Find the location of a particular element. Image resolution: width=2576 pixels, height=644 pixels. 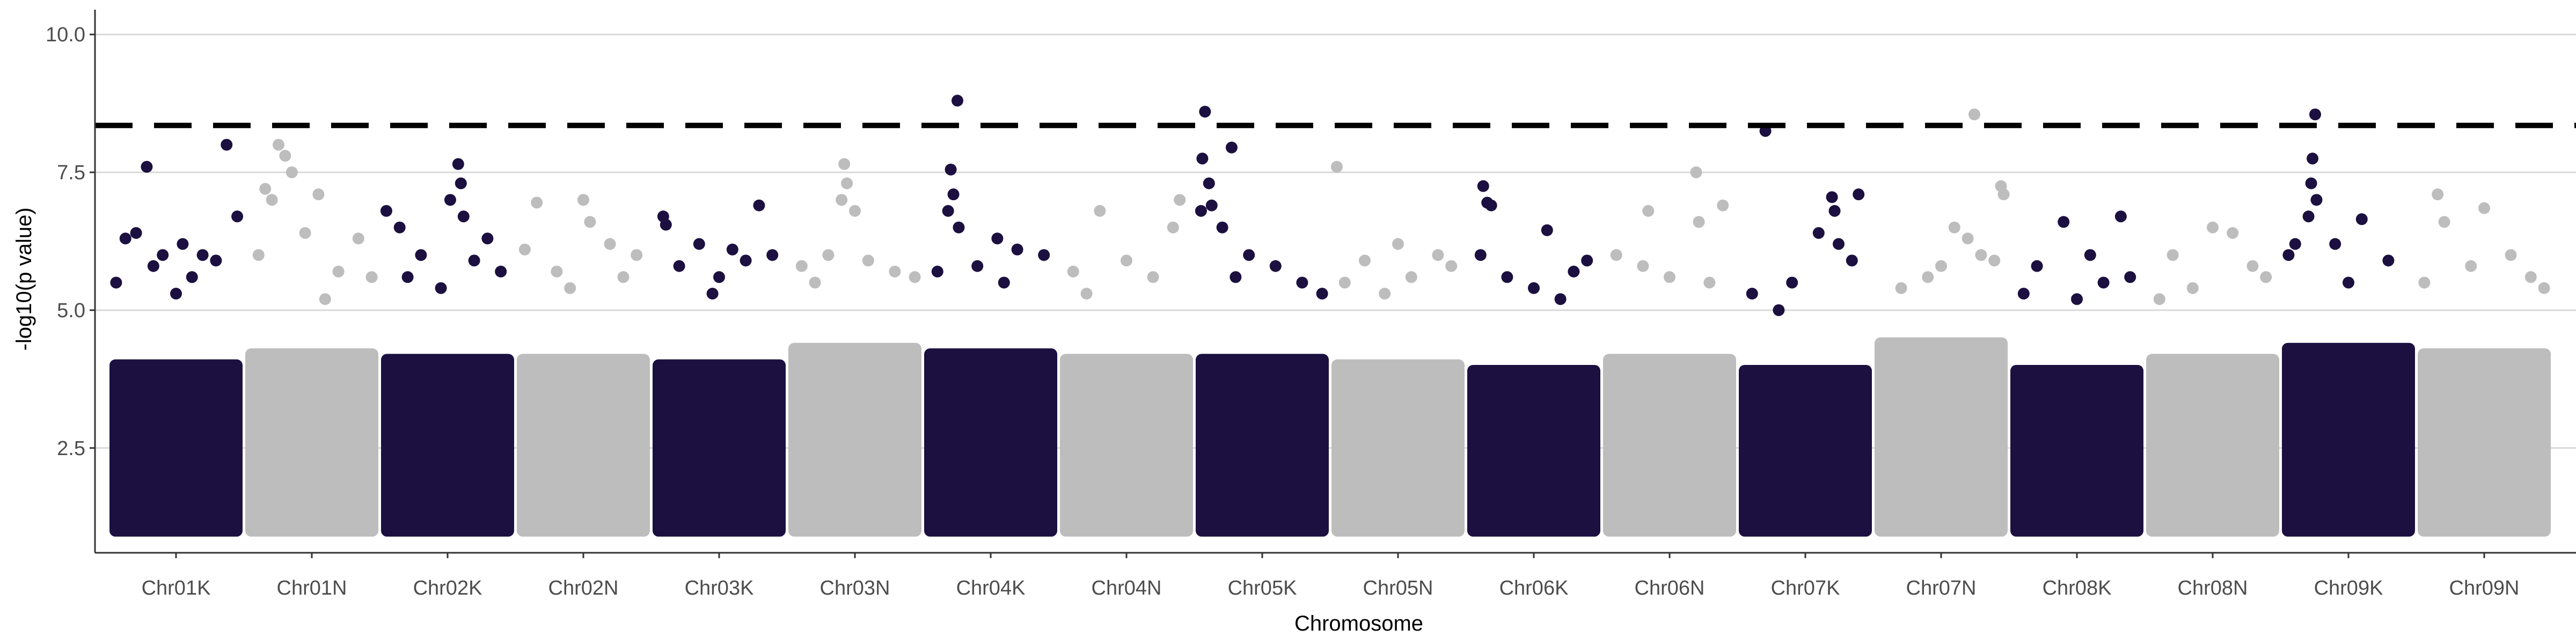

x-tick-label-Chr01K: Chr01K is located at coordinates (176, 588).